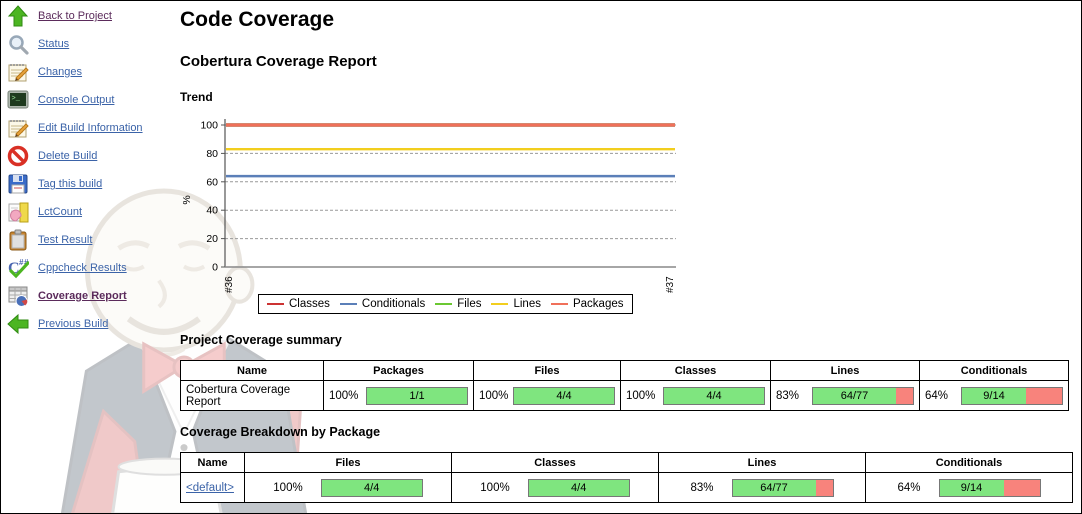  What do you see at coordinates (82, 268) in the screenshot?
I see `sidebar-link: Cppcheck Results` at bounding box center [82, 268].